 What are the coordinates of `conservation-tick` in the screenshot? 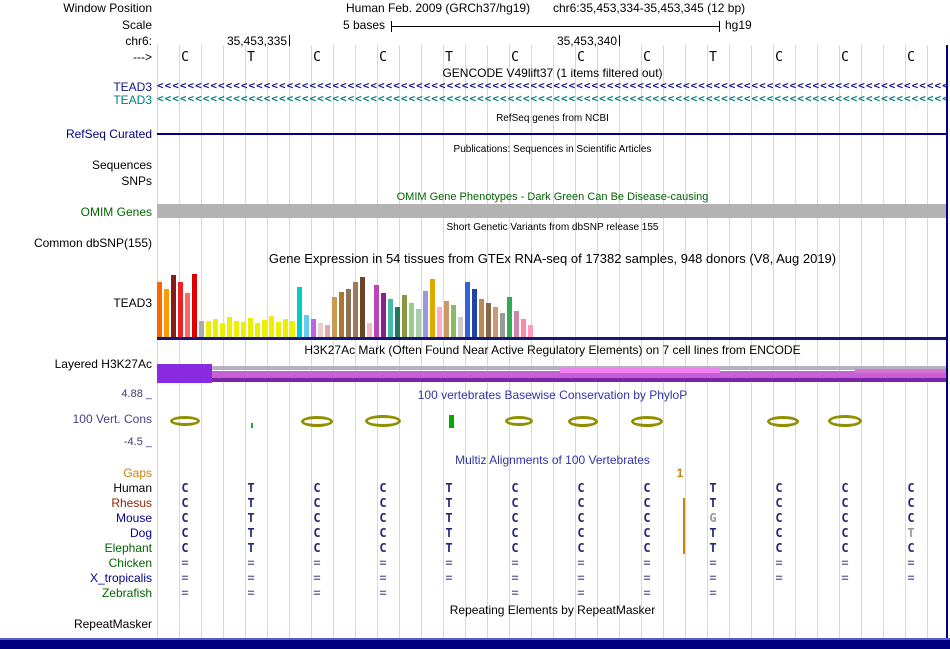 It's located at (252, 425).